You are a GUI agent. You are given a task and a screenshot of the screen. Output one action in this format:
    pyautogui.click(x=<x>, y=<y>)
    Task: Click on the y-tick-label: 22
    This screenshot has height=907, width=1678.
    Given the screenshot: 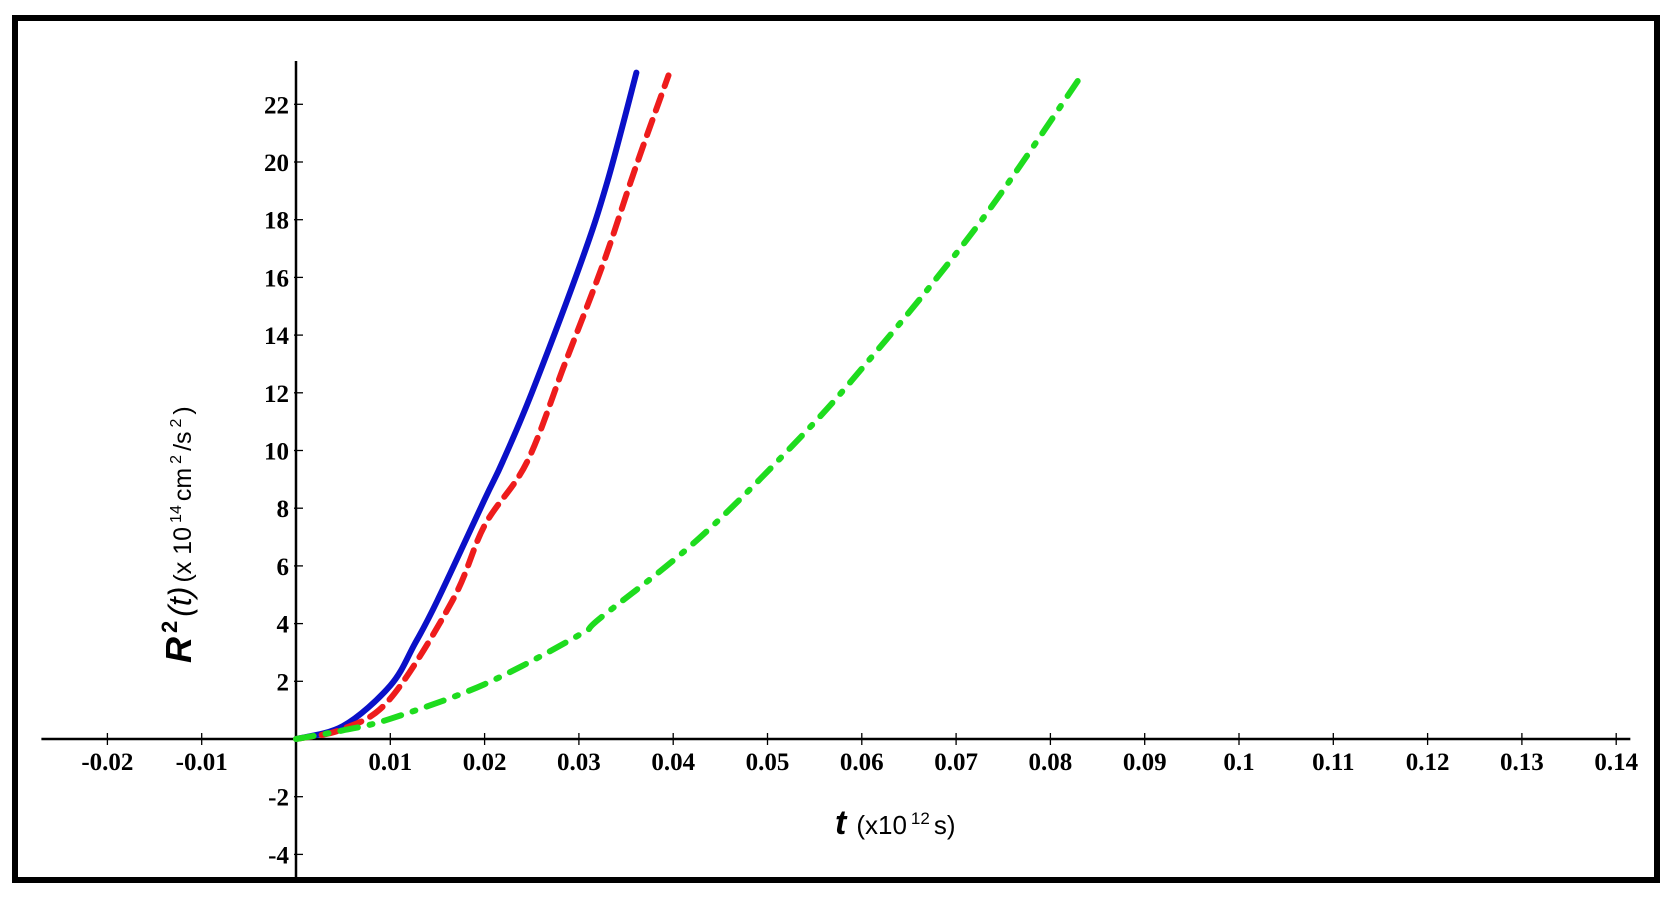 What is the action you would take?
    pyautogui.click(x=276, y=105)
    